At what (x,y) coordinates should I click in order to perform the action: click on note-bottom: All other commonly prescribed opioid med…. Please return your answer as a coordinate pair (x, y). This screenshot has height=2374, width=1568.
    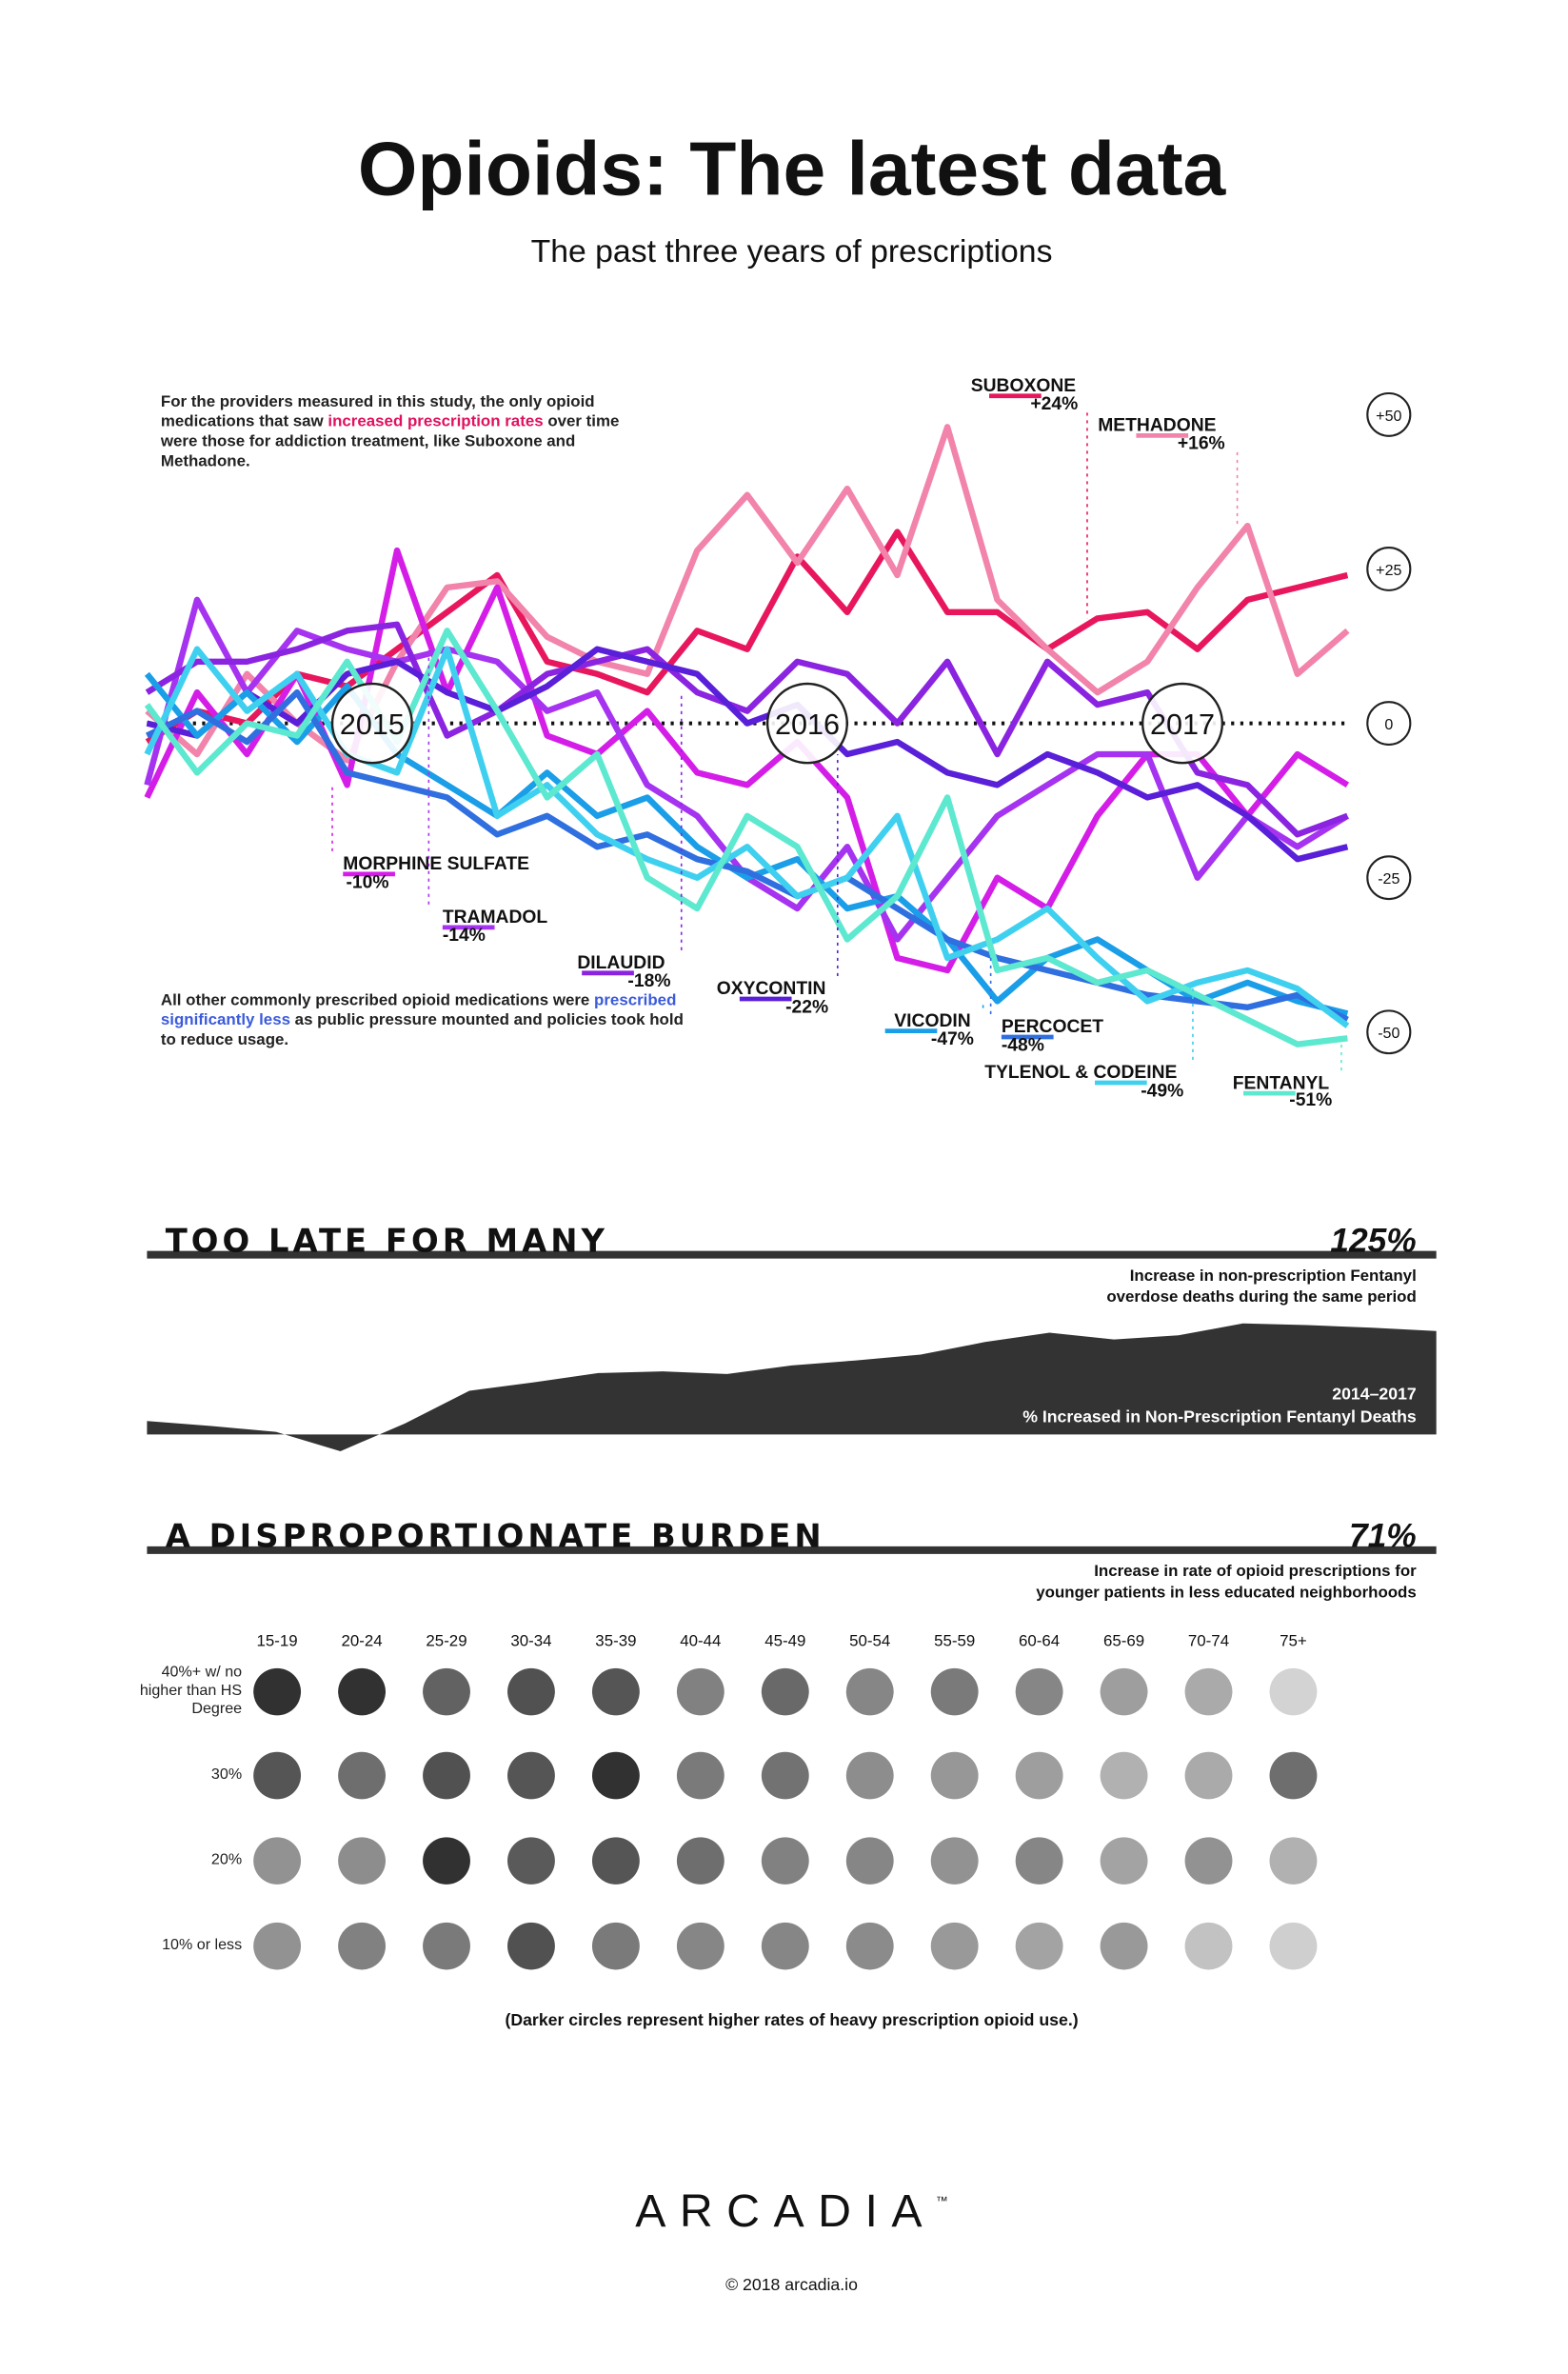
    Looking at the image, I should click on (429, 1020).